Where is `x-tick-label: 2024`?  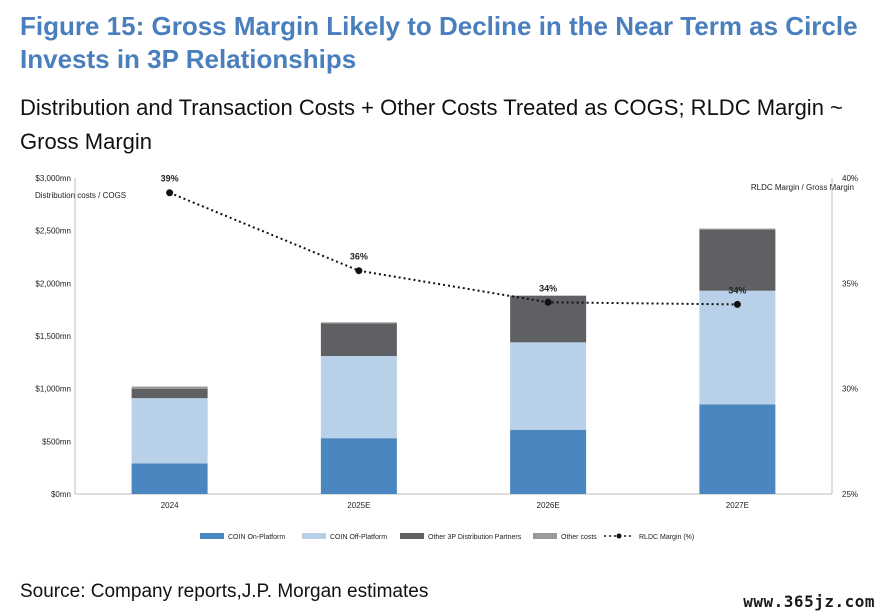
x-tick-label: 2024 is located at coordinates (170, 505).